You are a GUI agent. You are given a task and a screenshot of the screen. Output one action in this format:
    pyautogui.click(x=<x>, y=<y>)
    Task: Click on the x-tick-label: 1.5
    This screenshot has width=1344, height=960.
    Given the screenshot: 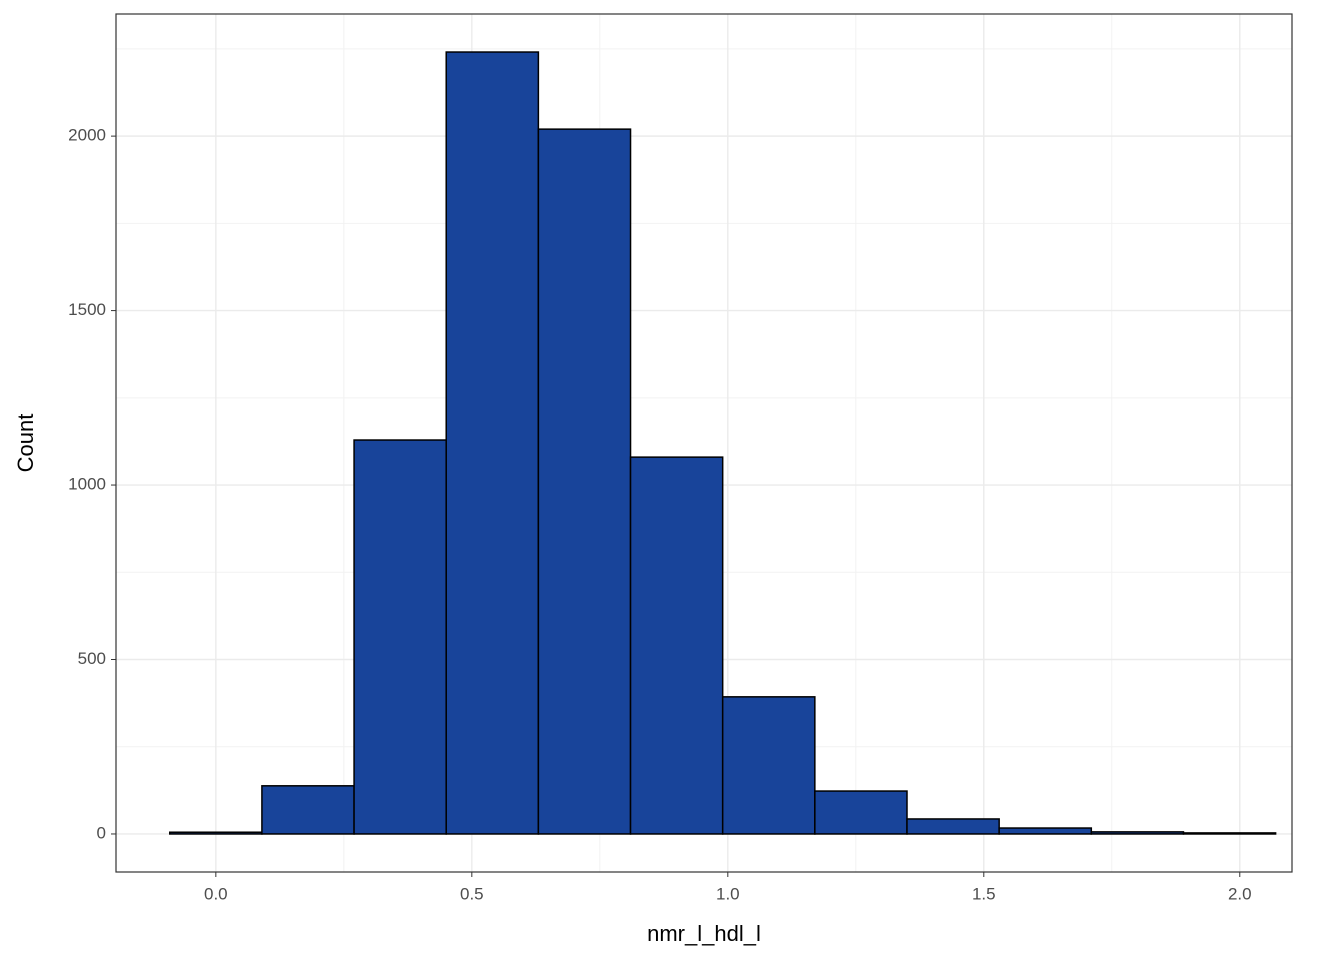 What is the action you would take?
    pyautogui.click(x=984, y=893)
    